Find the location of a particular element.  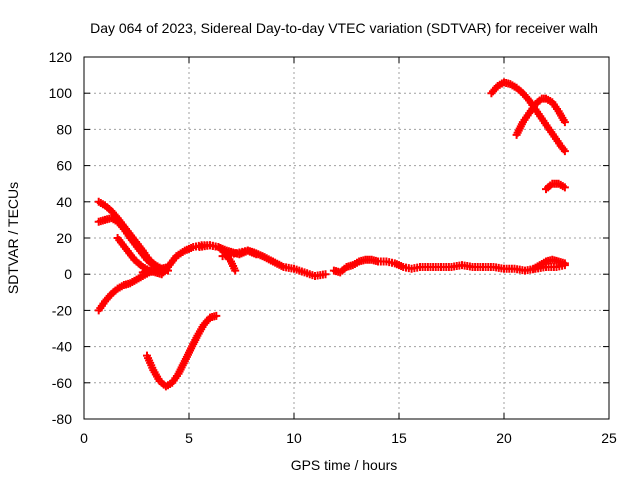

y-tick-label: 80 is located at coordinates (64, 129).